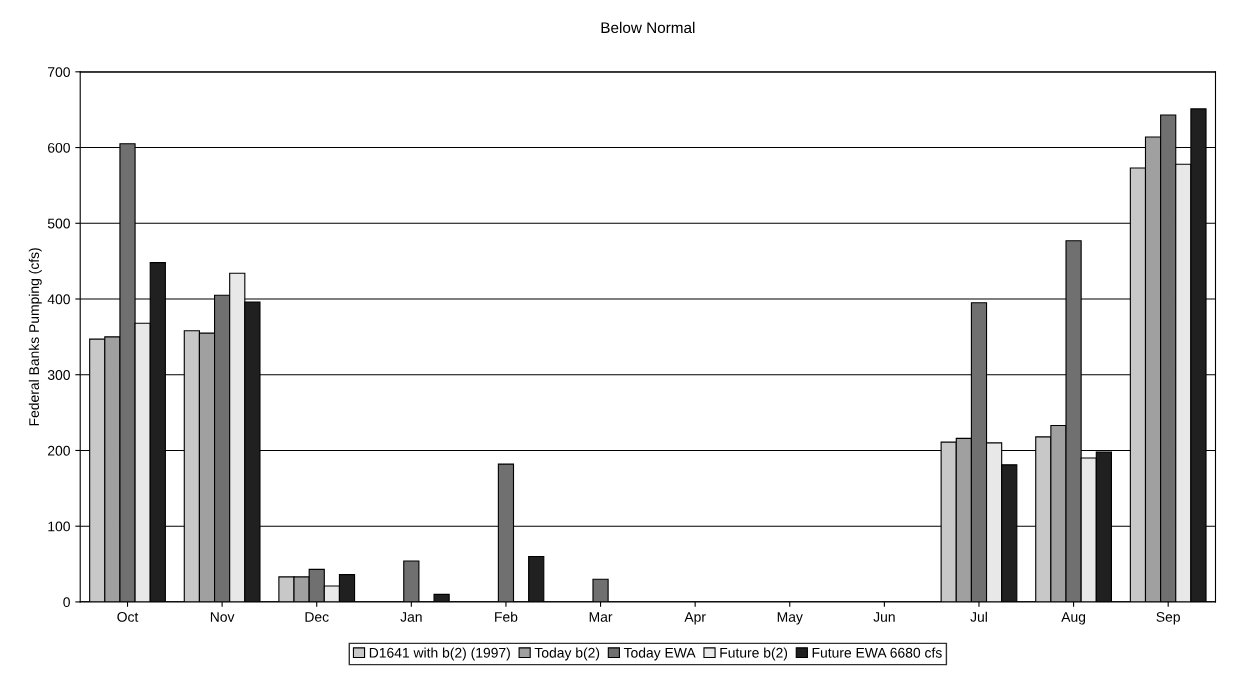 The image size is (1234, 684). Describe the element at coordinates (317, 617) in the screenshot. I see `x-tick-label: Dec` at that location.